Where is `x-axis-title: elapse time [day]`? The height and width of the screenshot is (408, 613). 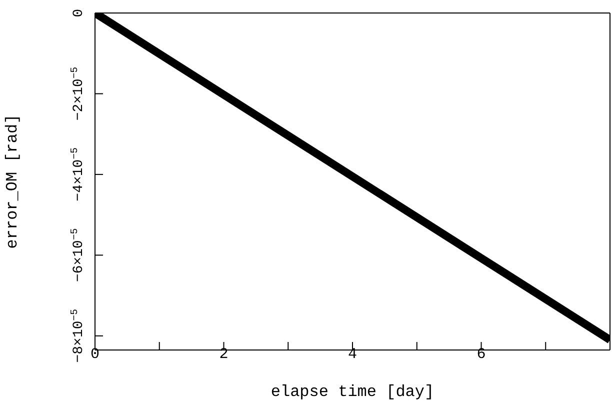 x-axis-title: elapse time [day] is located at coordinates (352, 392).